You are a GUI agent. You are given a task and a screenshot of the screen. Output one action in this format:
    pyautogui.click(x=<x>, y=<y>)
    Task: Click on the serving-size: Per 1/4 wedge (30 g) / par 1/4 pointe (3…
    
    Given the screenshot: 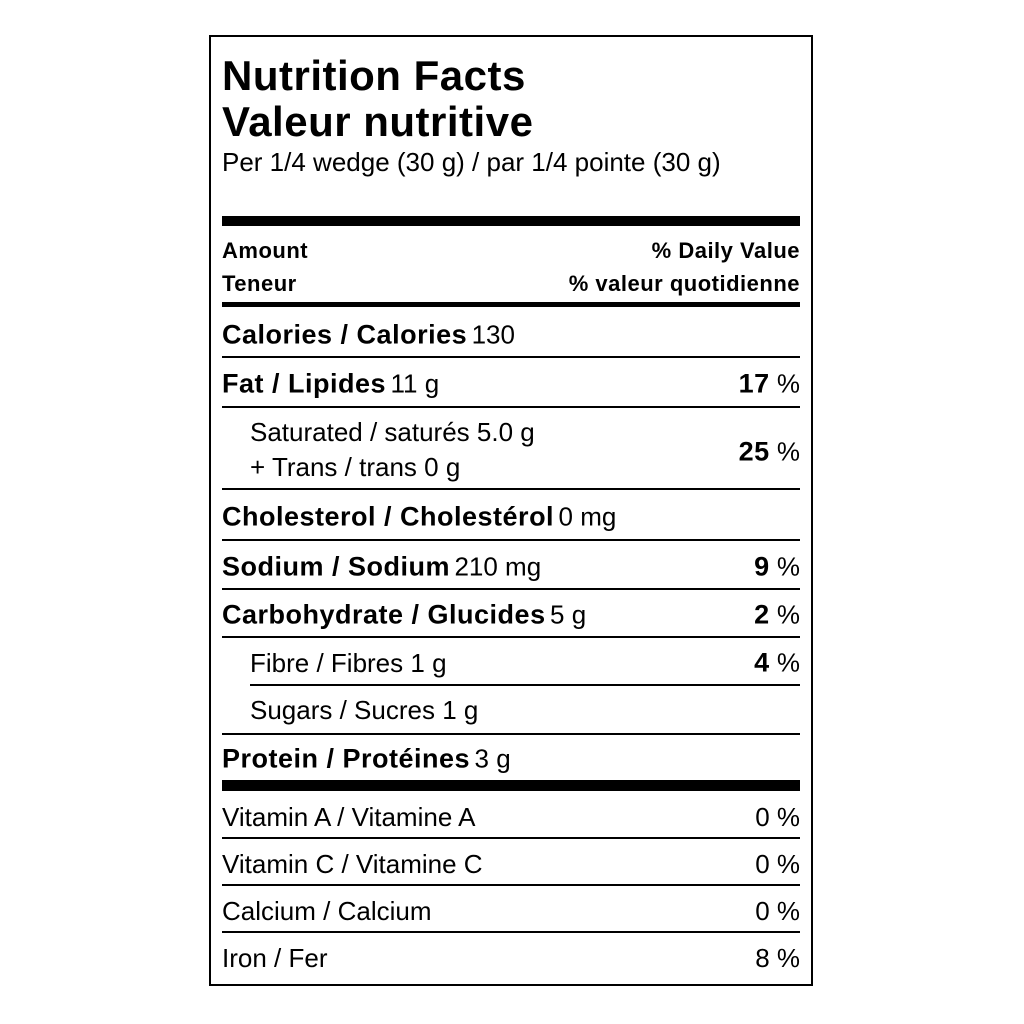 What is the action you would take?
    pyautogui.click(x=471, y=162)
    